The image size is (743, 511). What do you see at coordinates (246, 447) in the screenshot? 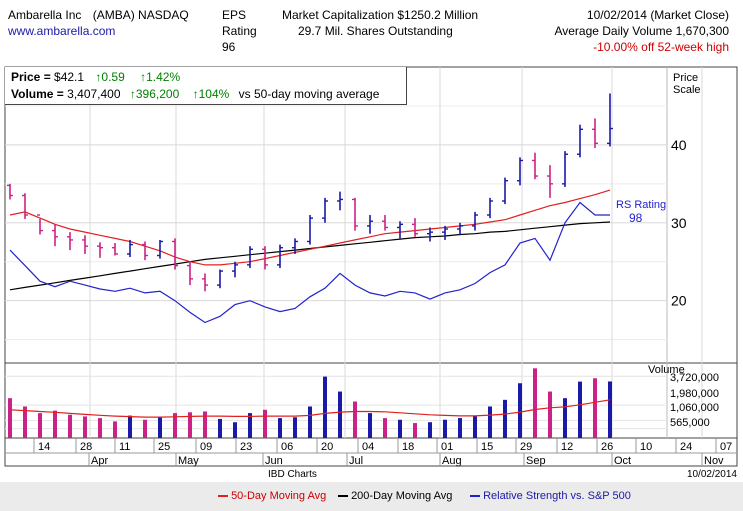
I see `day-tick-label: 23` at bounding box center [246, 447].